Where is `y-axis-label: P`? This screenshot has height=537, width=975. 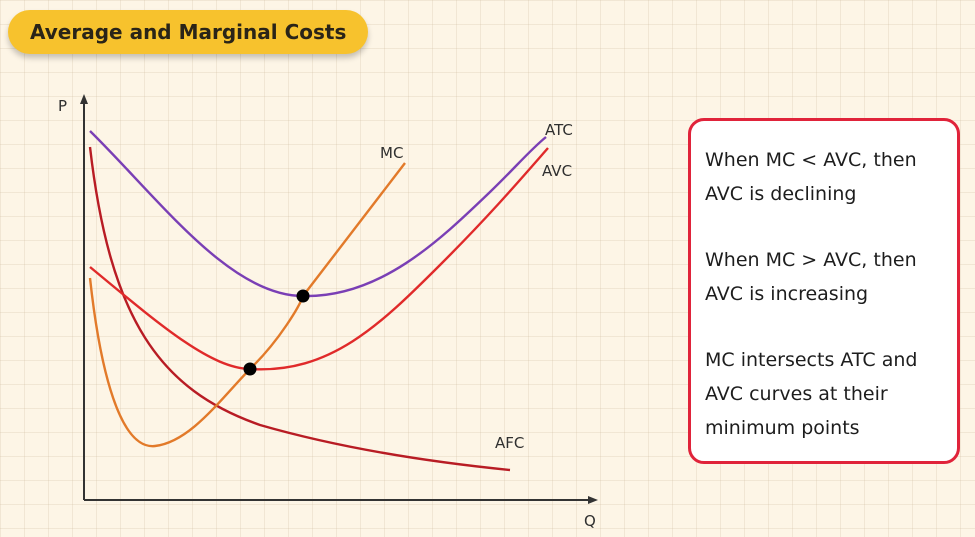
y-axis-label: P is located at coordinates (62, 106).